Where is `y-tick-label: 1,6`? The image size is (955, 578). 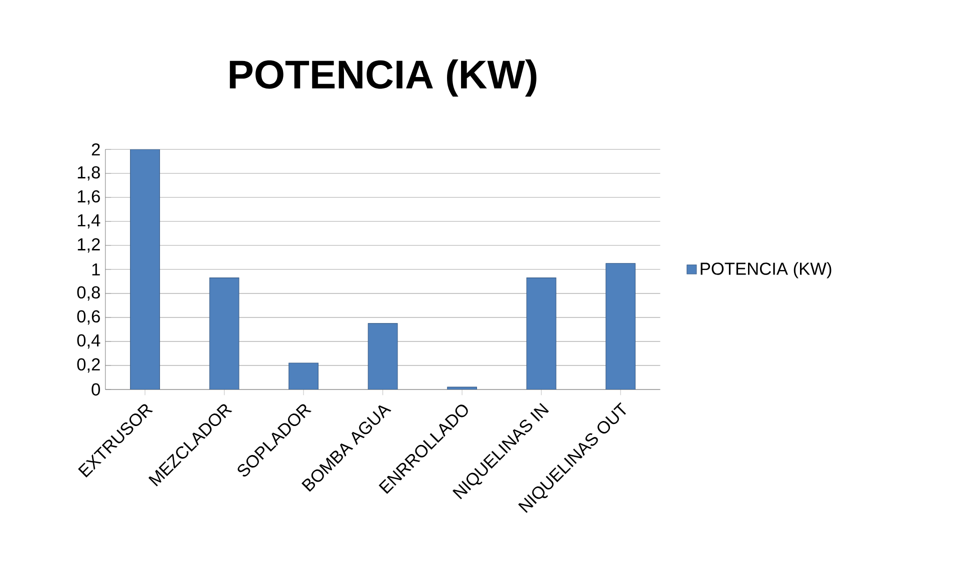
y-tick-label: 1,6 is located at coordinates (89, 197).